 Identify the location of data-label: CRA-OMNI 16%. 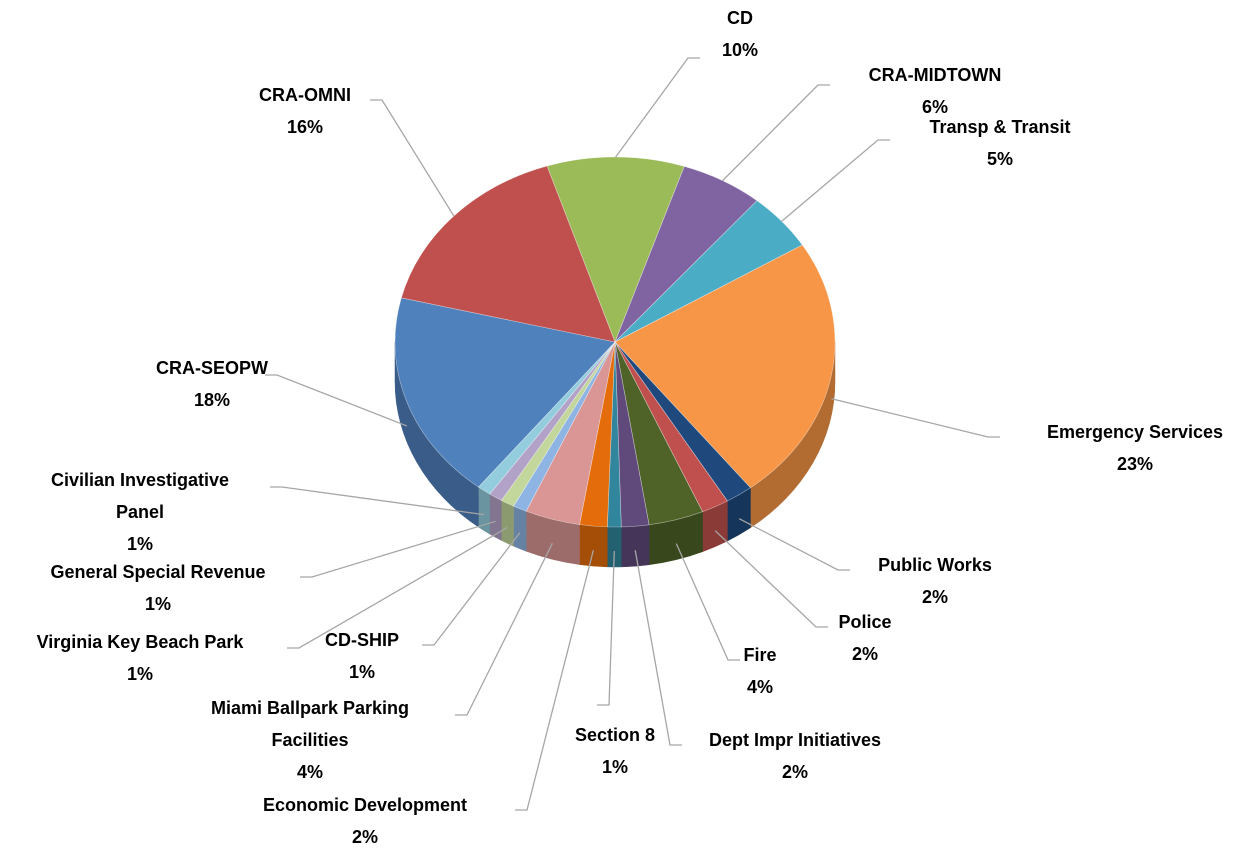
(305, 111).